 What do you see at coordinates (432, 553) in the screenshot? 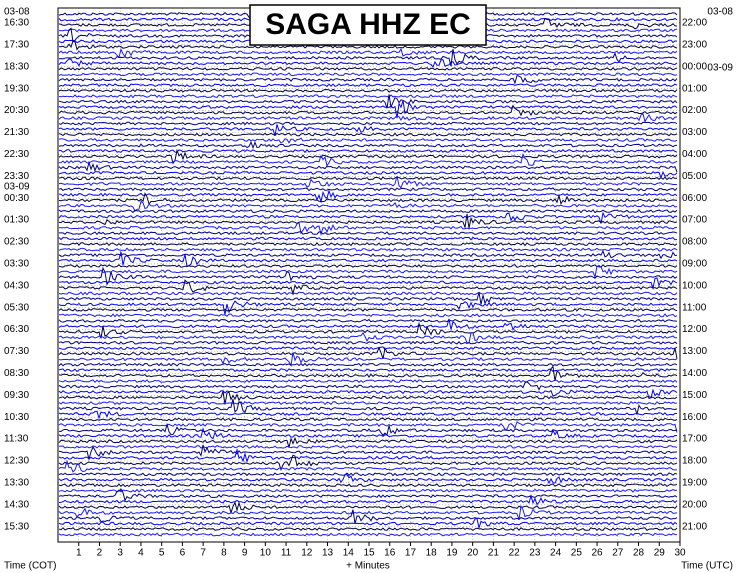
I see `x-tick-label: 18` at bounding box center [432, 553].